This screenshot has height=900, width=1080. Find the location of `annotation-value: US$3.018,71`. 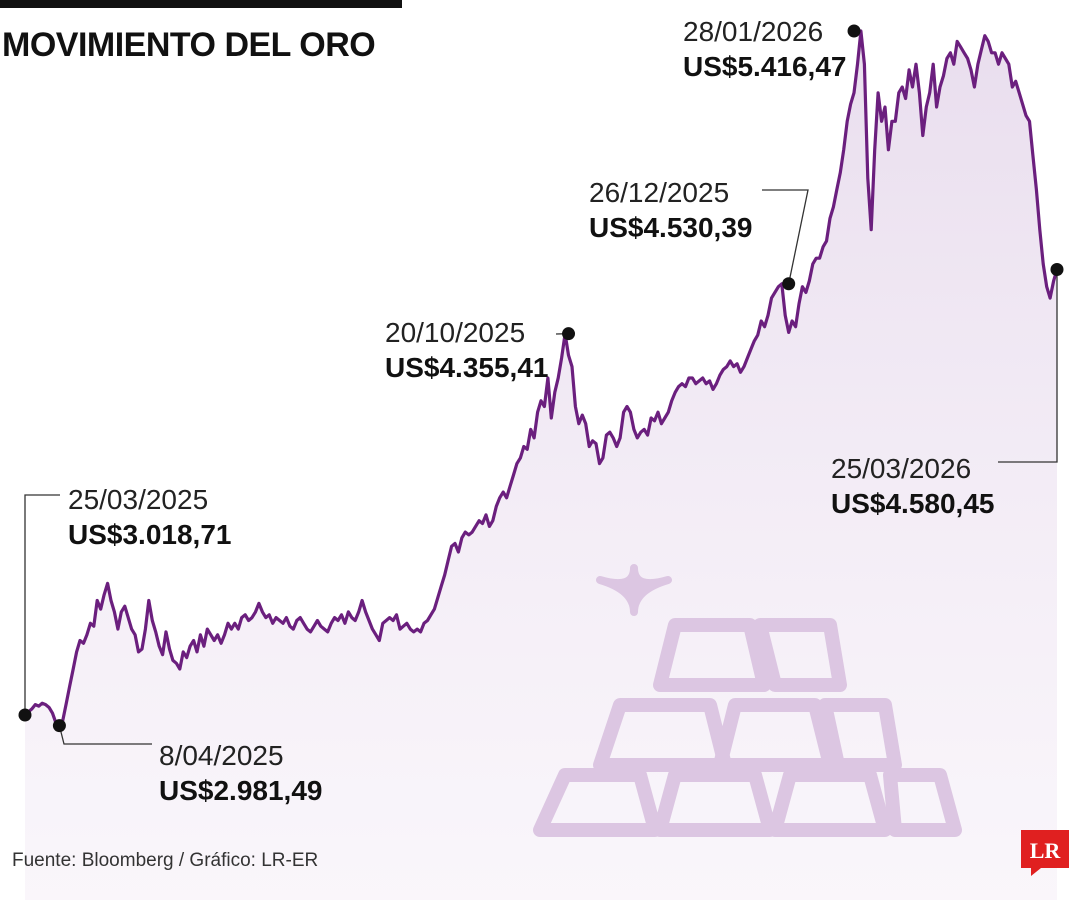

annotation-value: US$3.018,71 is located at coordinates (150, 534).